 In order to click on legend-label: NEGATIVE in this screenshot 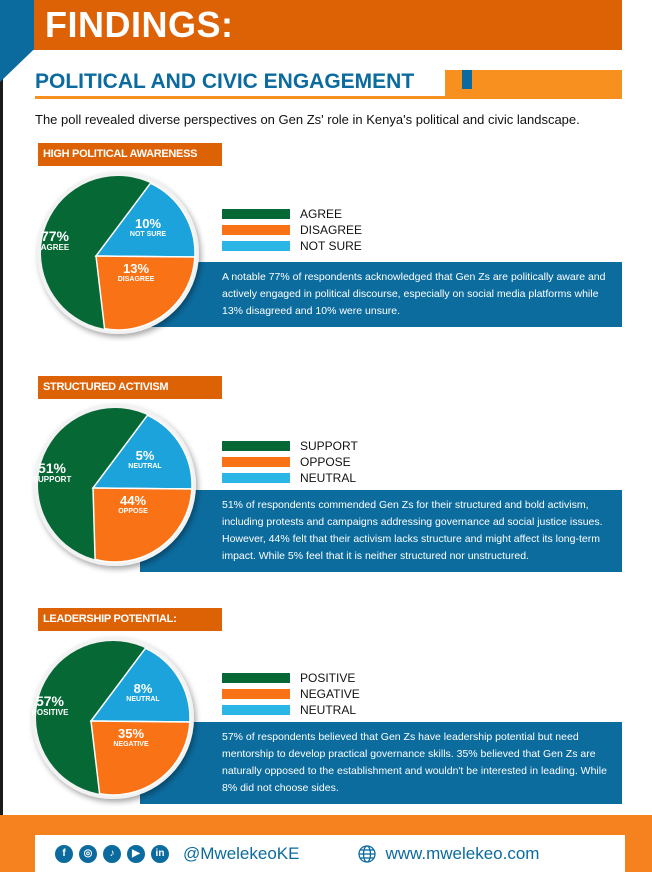, I will do `click(330, 694)`.